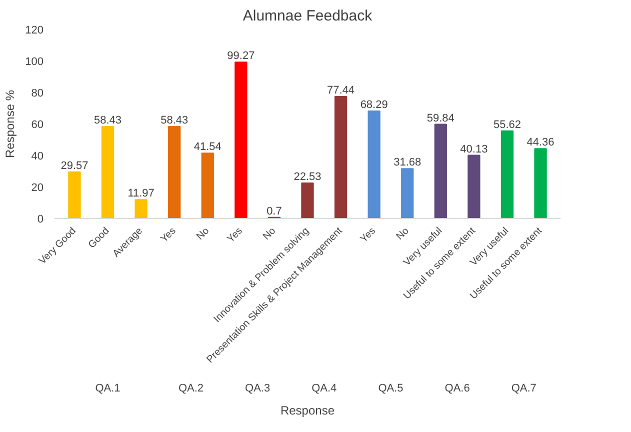 The height and width of the screenshot is (432, 631). Describe the element at coordinates (208, 147) in the screenshot. I see `data-label: 41.54` at that location.